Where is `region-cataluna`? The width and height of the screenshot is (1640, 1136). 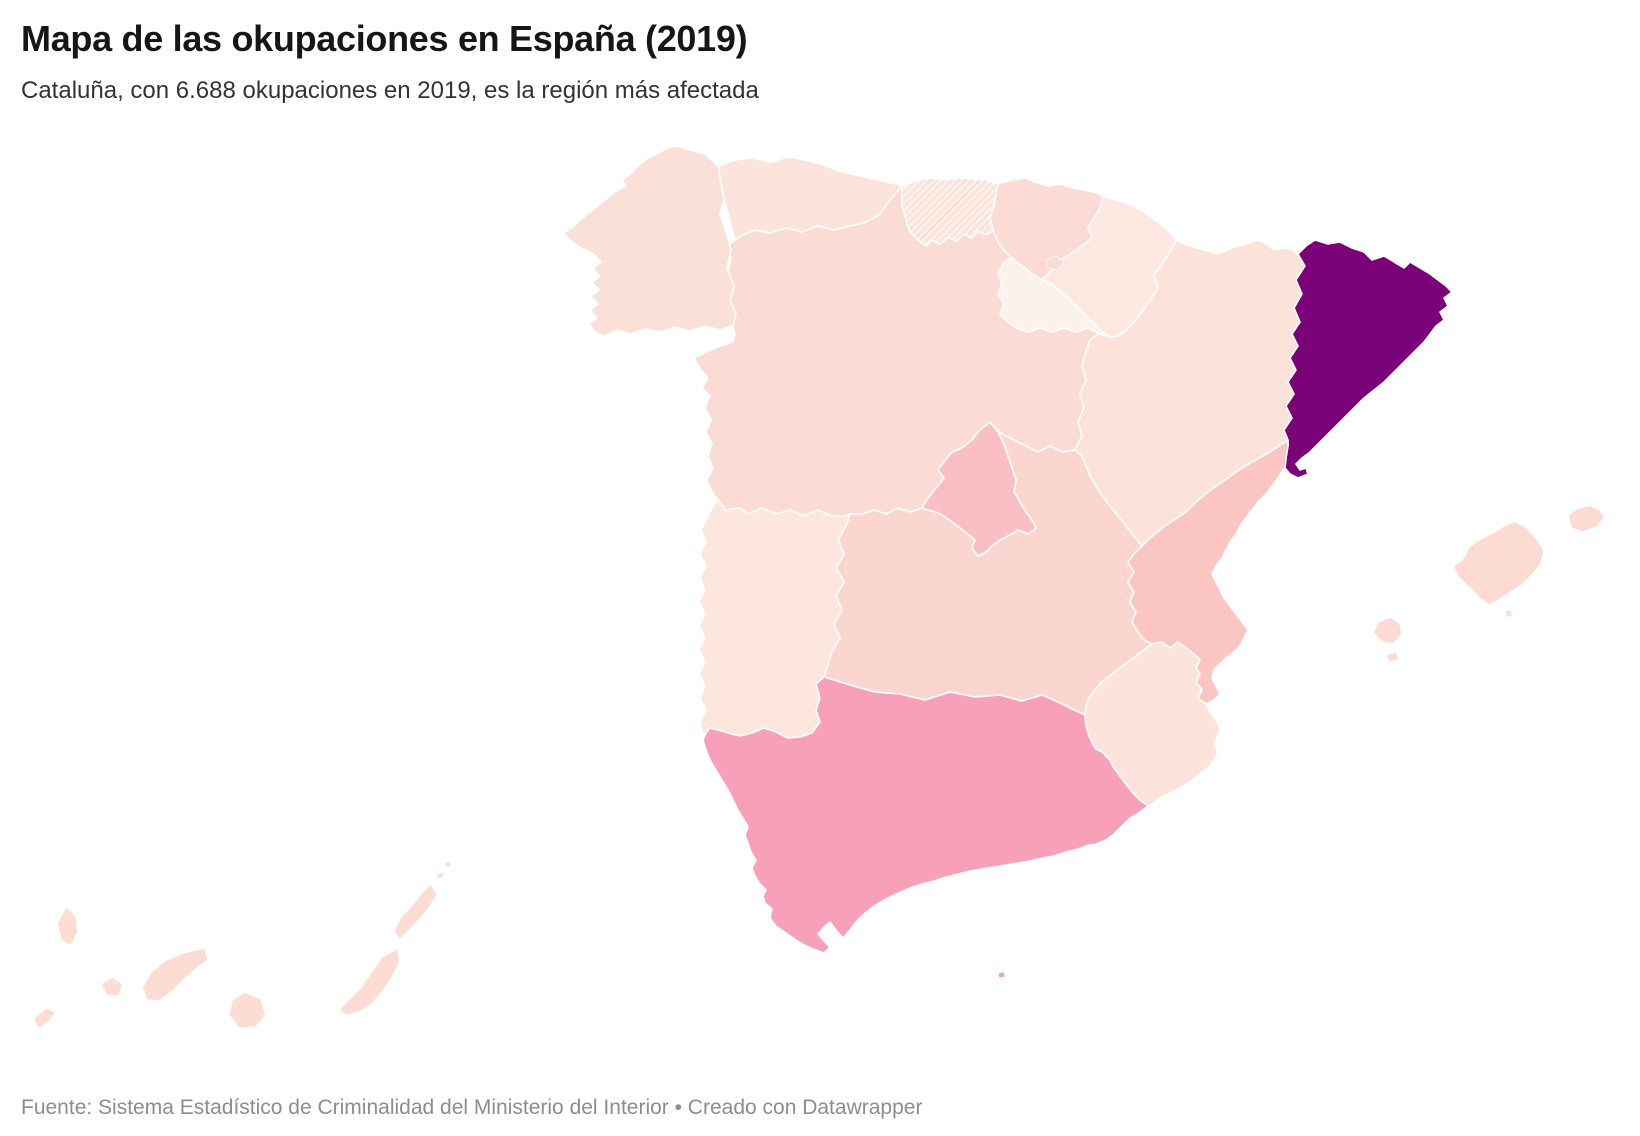
region-cataluna is located at coordinates (1368, 359).